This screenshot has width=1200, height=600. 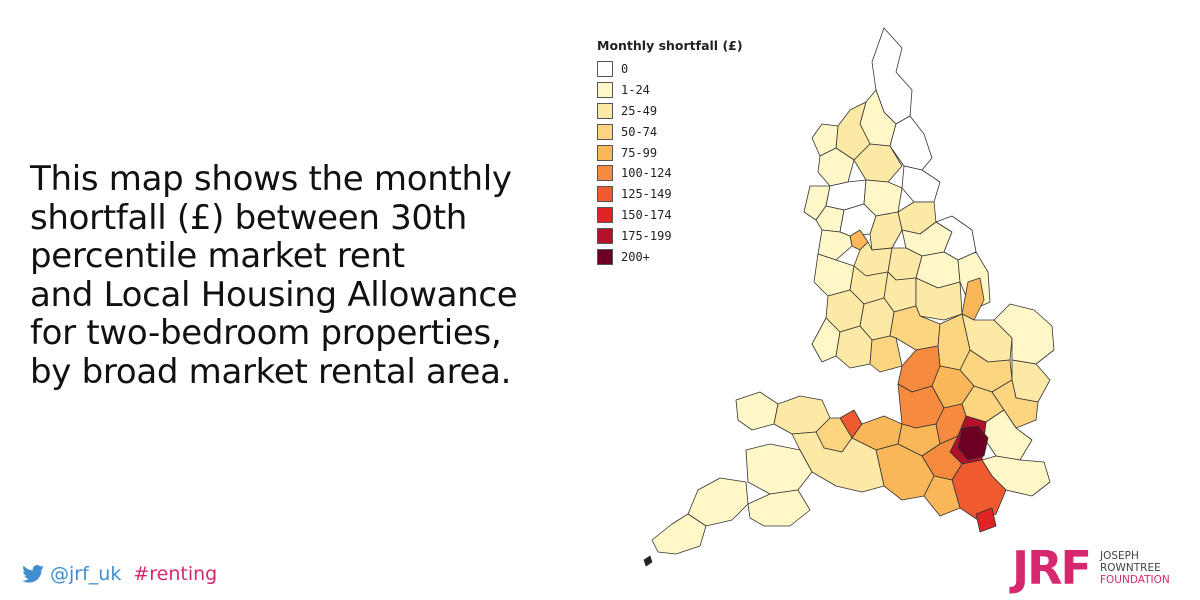 What do you see at coordinates (271, 179) in the screenshot?
I see `description-line: This map shows the monthly` at bounding box center [271, 179].